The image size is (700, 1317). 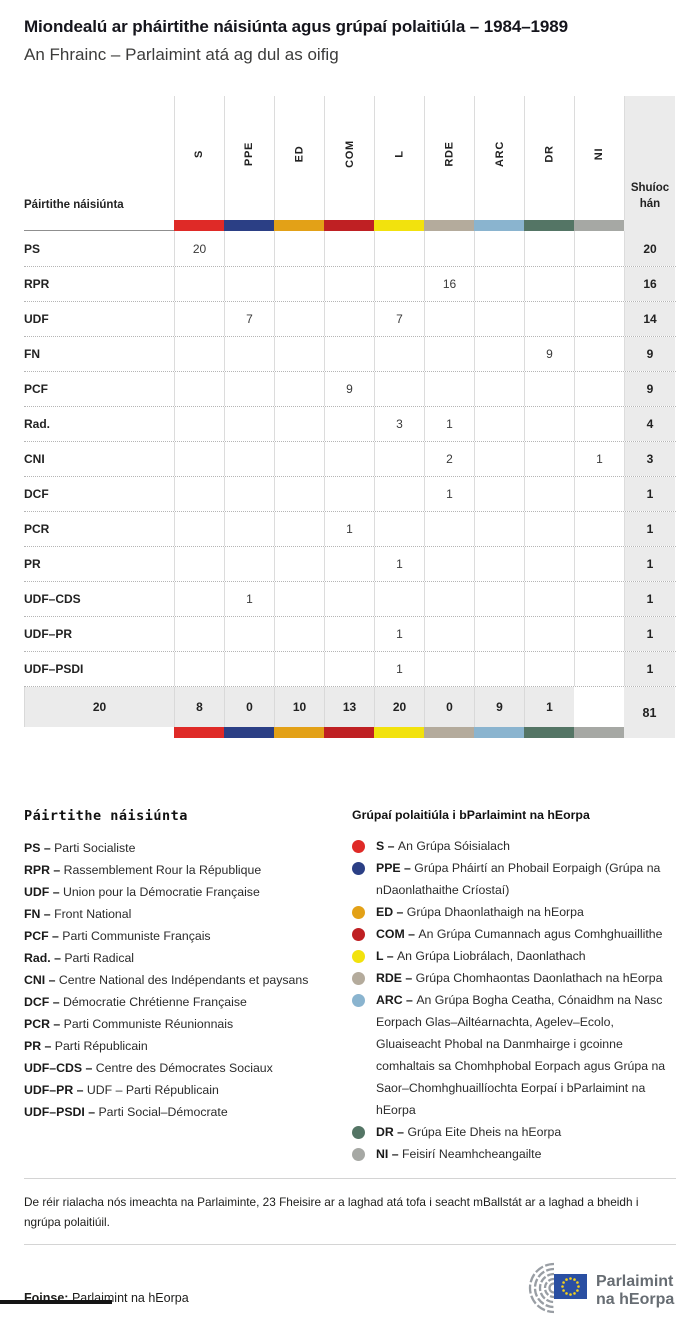 I want to click on group-description: L – An Grúpa Liobrálach, Daonlathach, so click(x=526, y=956).